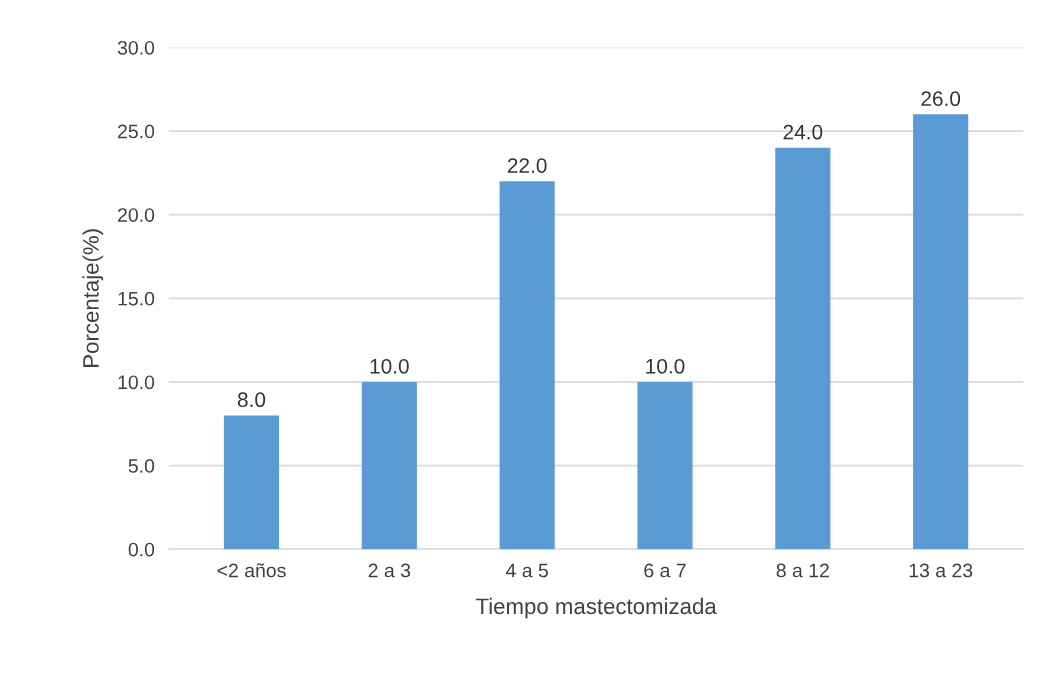  Describe the element at coordinates (136, 131) in the screenshot. I see `y-tick-label: 25.0` at that location.